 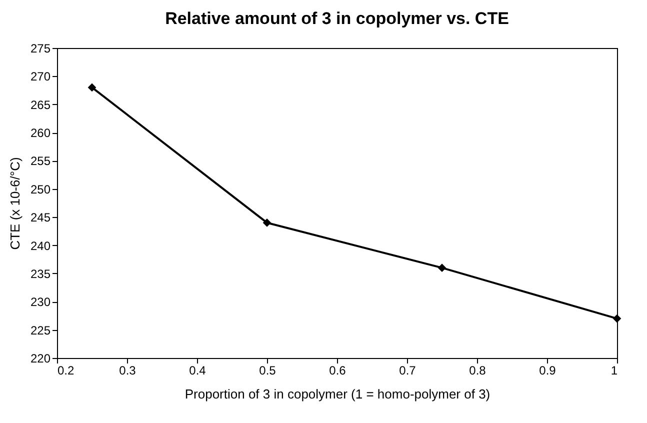 I want to click on y-axis-title: CTE (x 10-6/°C), so click(x=14, y=203).